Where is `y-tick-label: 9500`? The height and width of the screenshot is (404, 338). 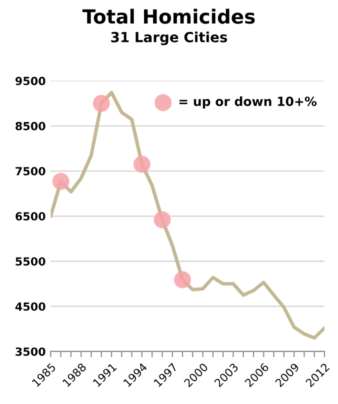 y-tick-label: 9500 is located at coordinates (30, 81).